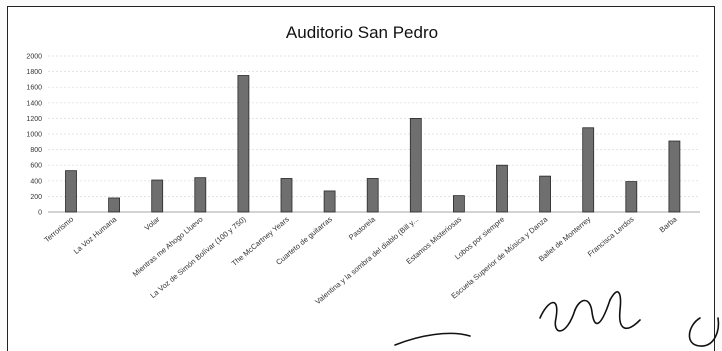  I want to click on x-category-label: Terrorismo, so click(58, 230).